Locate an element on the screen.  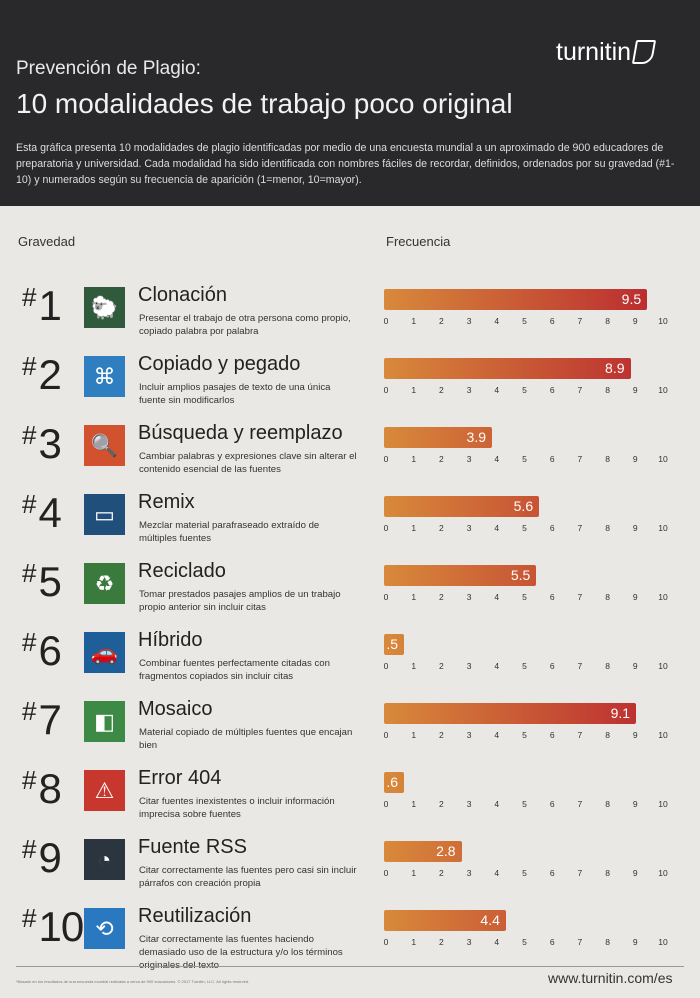
cassette-icon: ▭ is located at coordinates (104, 514).